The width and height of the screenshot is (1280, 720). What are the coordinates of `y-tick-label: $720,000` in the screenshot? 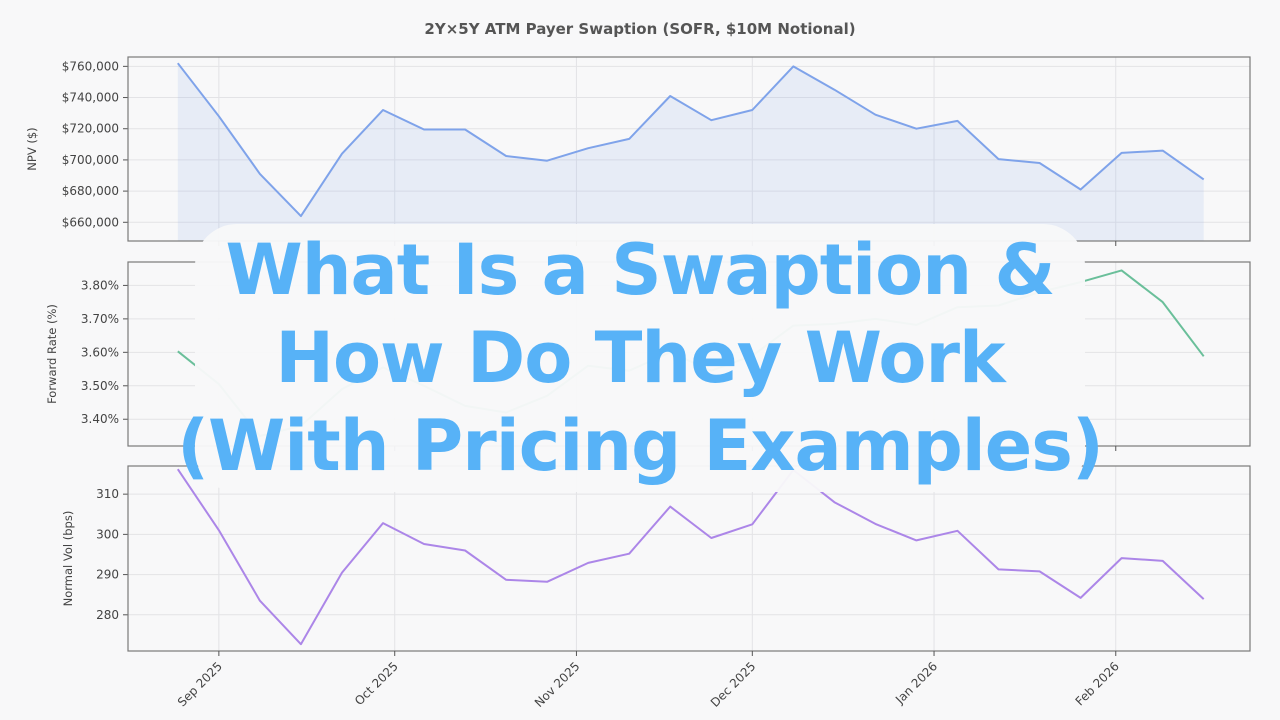 It's located at (90, 129).